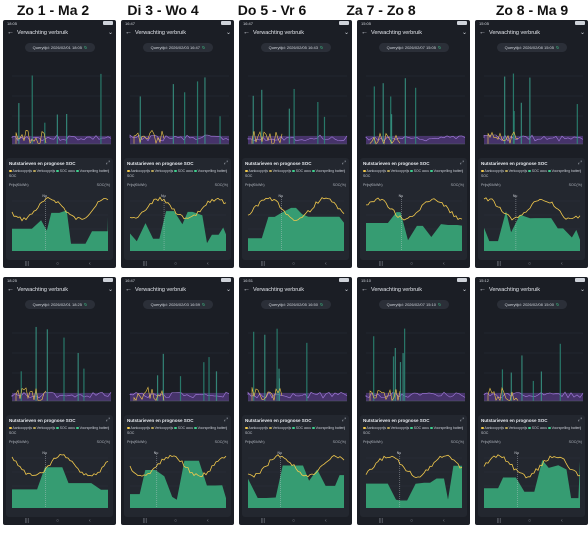 Image resolution: width=588 pixels, height=533 pixels. Describe the element at coordinates (296, 47) in the screenshot. I see `query-time-pill: Querytijd: 2026/02/05 16:43 ↻` at that location.